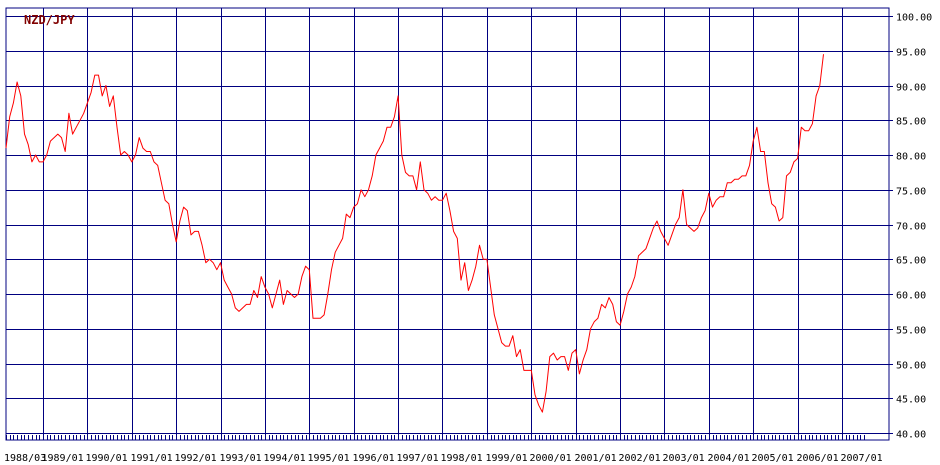 The width and height of the screenshot is (940, 465). What do you see at coordinates (374, 458) in the screenshot?
I see `x-tick-label: 1996/01` at bounding box center [374, 458].